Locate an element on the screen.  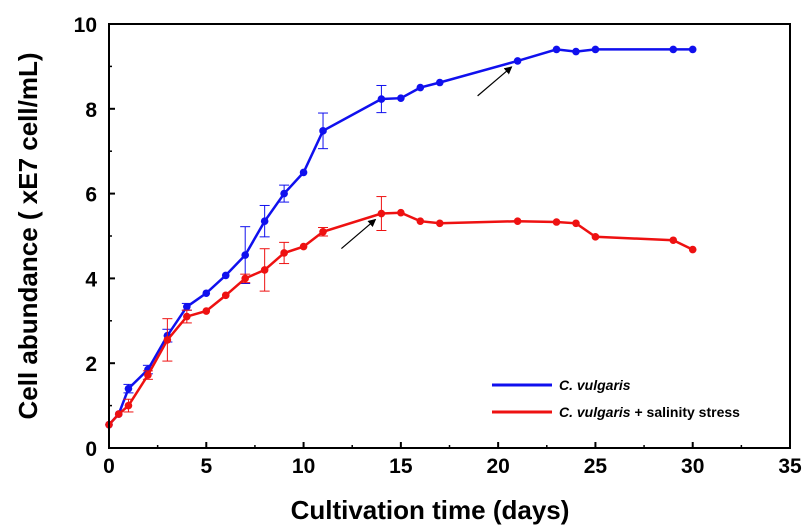
y-tick-label: 6 is located at coordinates (91, 195).